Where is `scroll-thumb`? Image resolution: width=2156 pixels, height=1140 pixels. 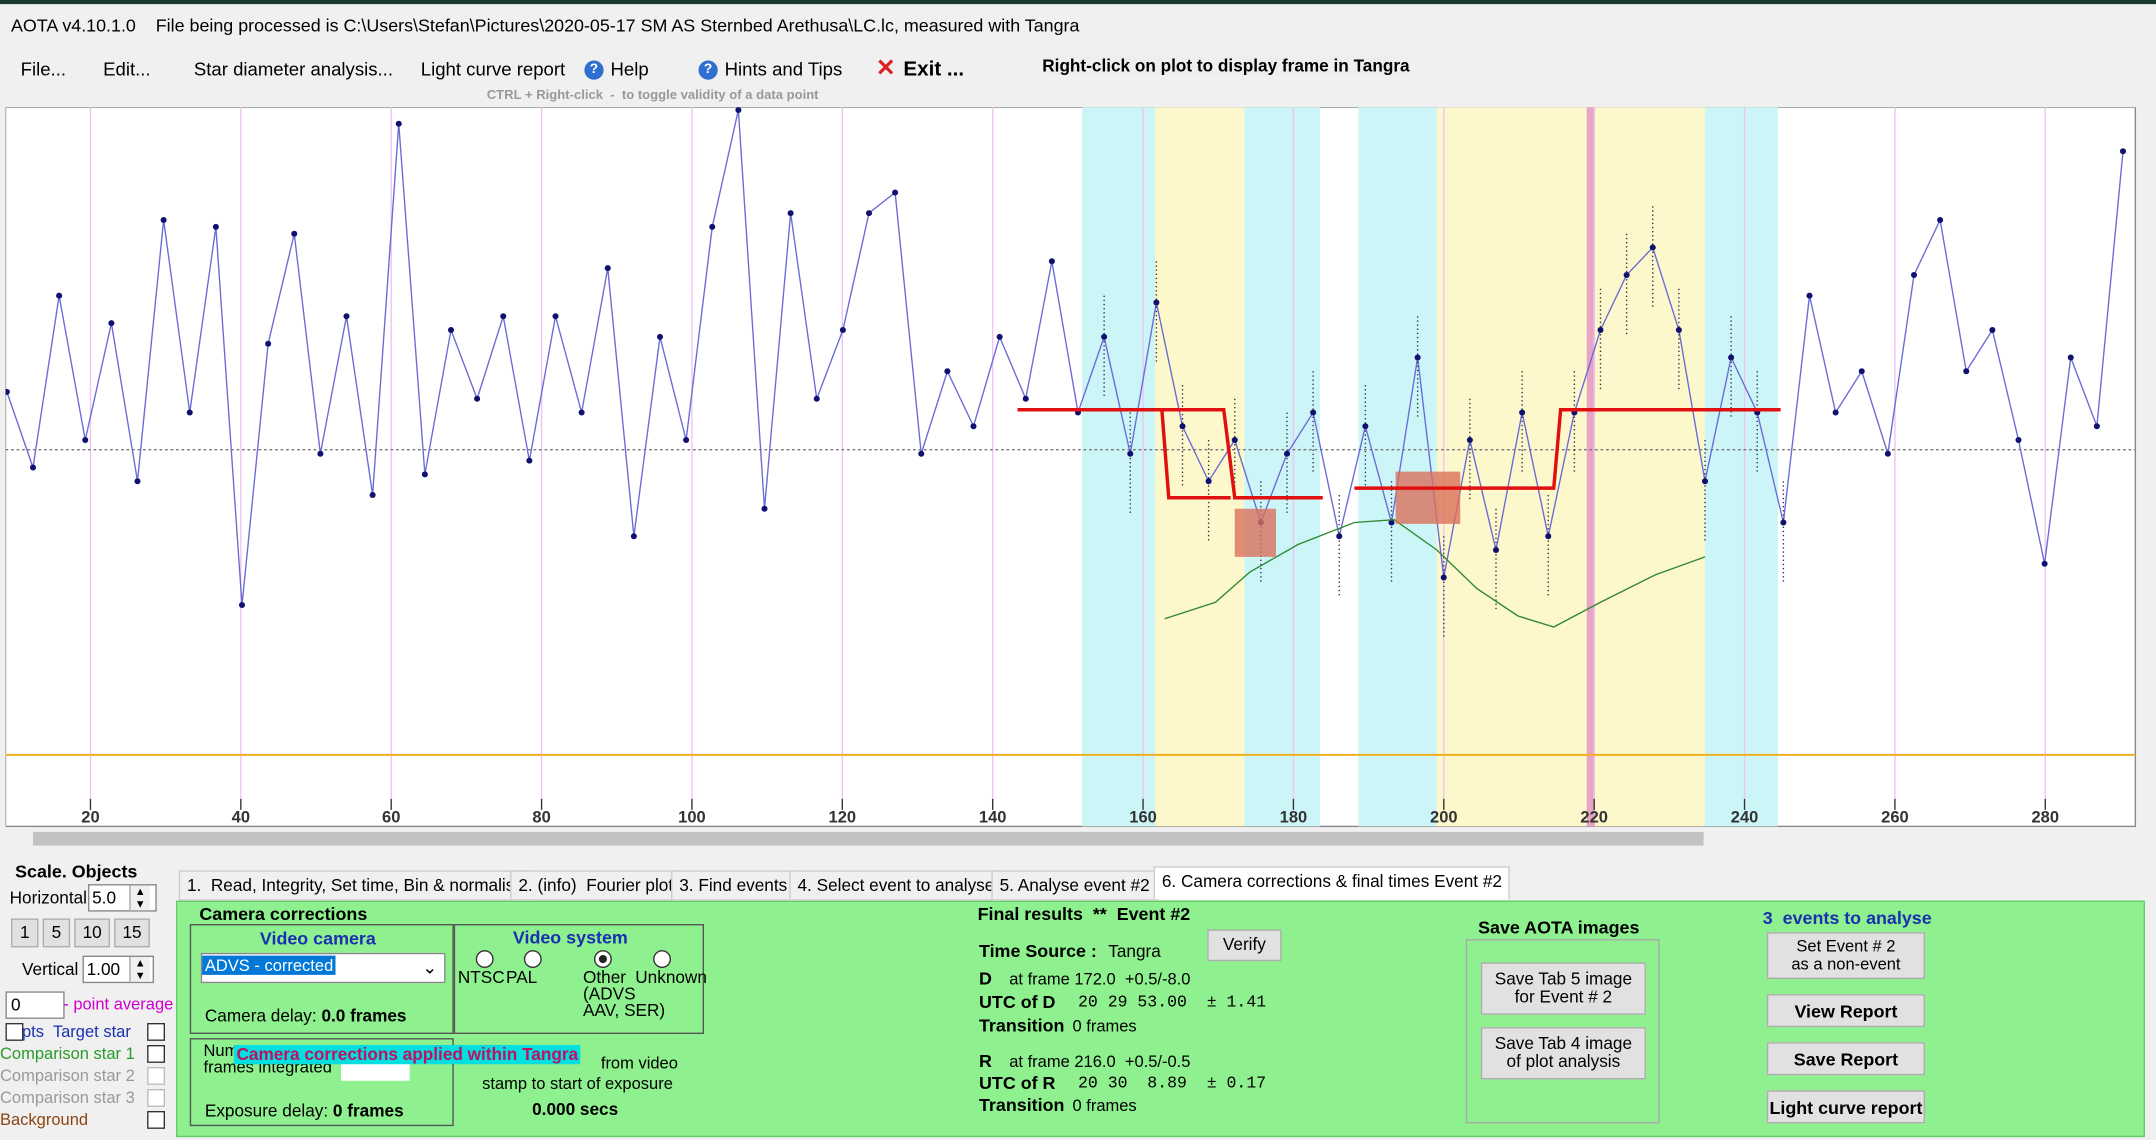 scroll-thumb is located at coordinates (868, 838).